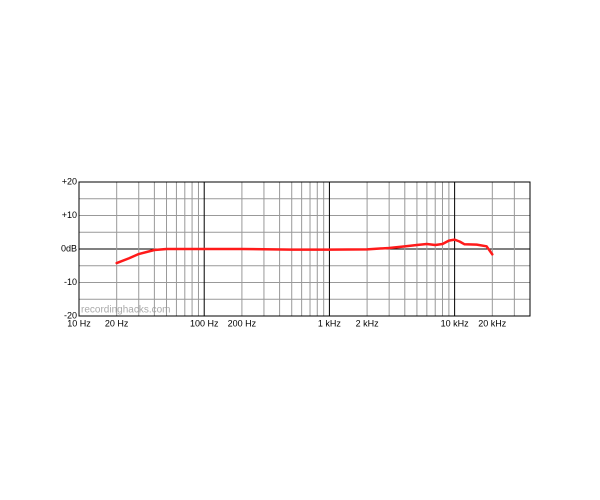  Describe the element at coordinates (492, 323) in the screenshot. I see `x-tick-label: 20 kHz` at that location.